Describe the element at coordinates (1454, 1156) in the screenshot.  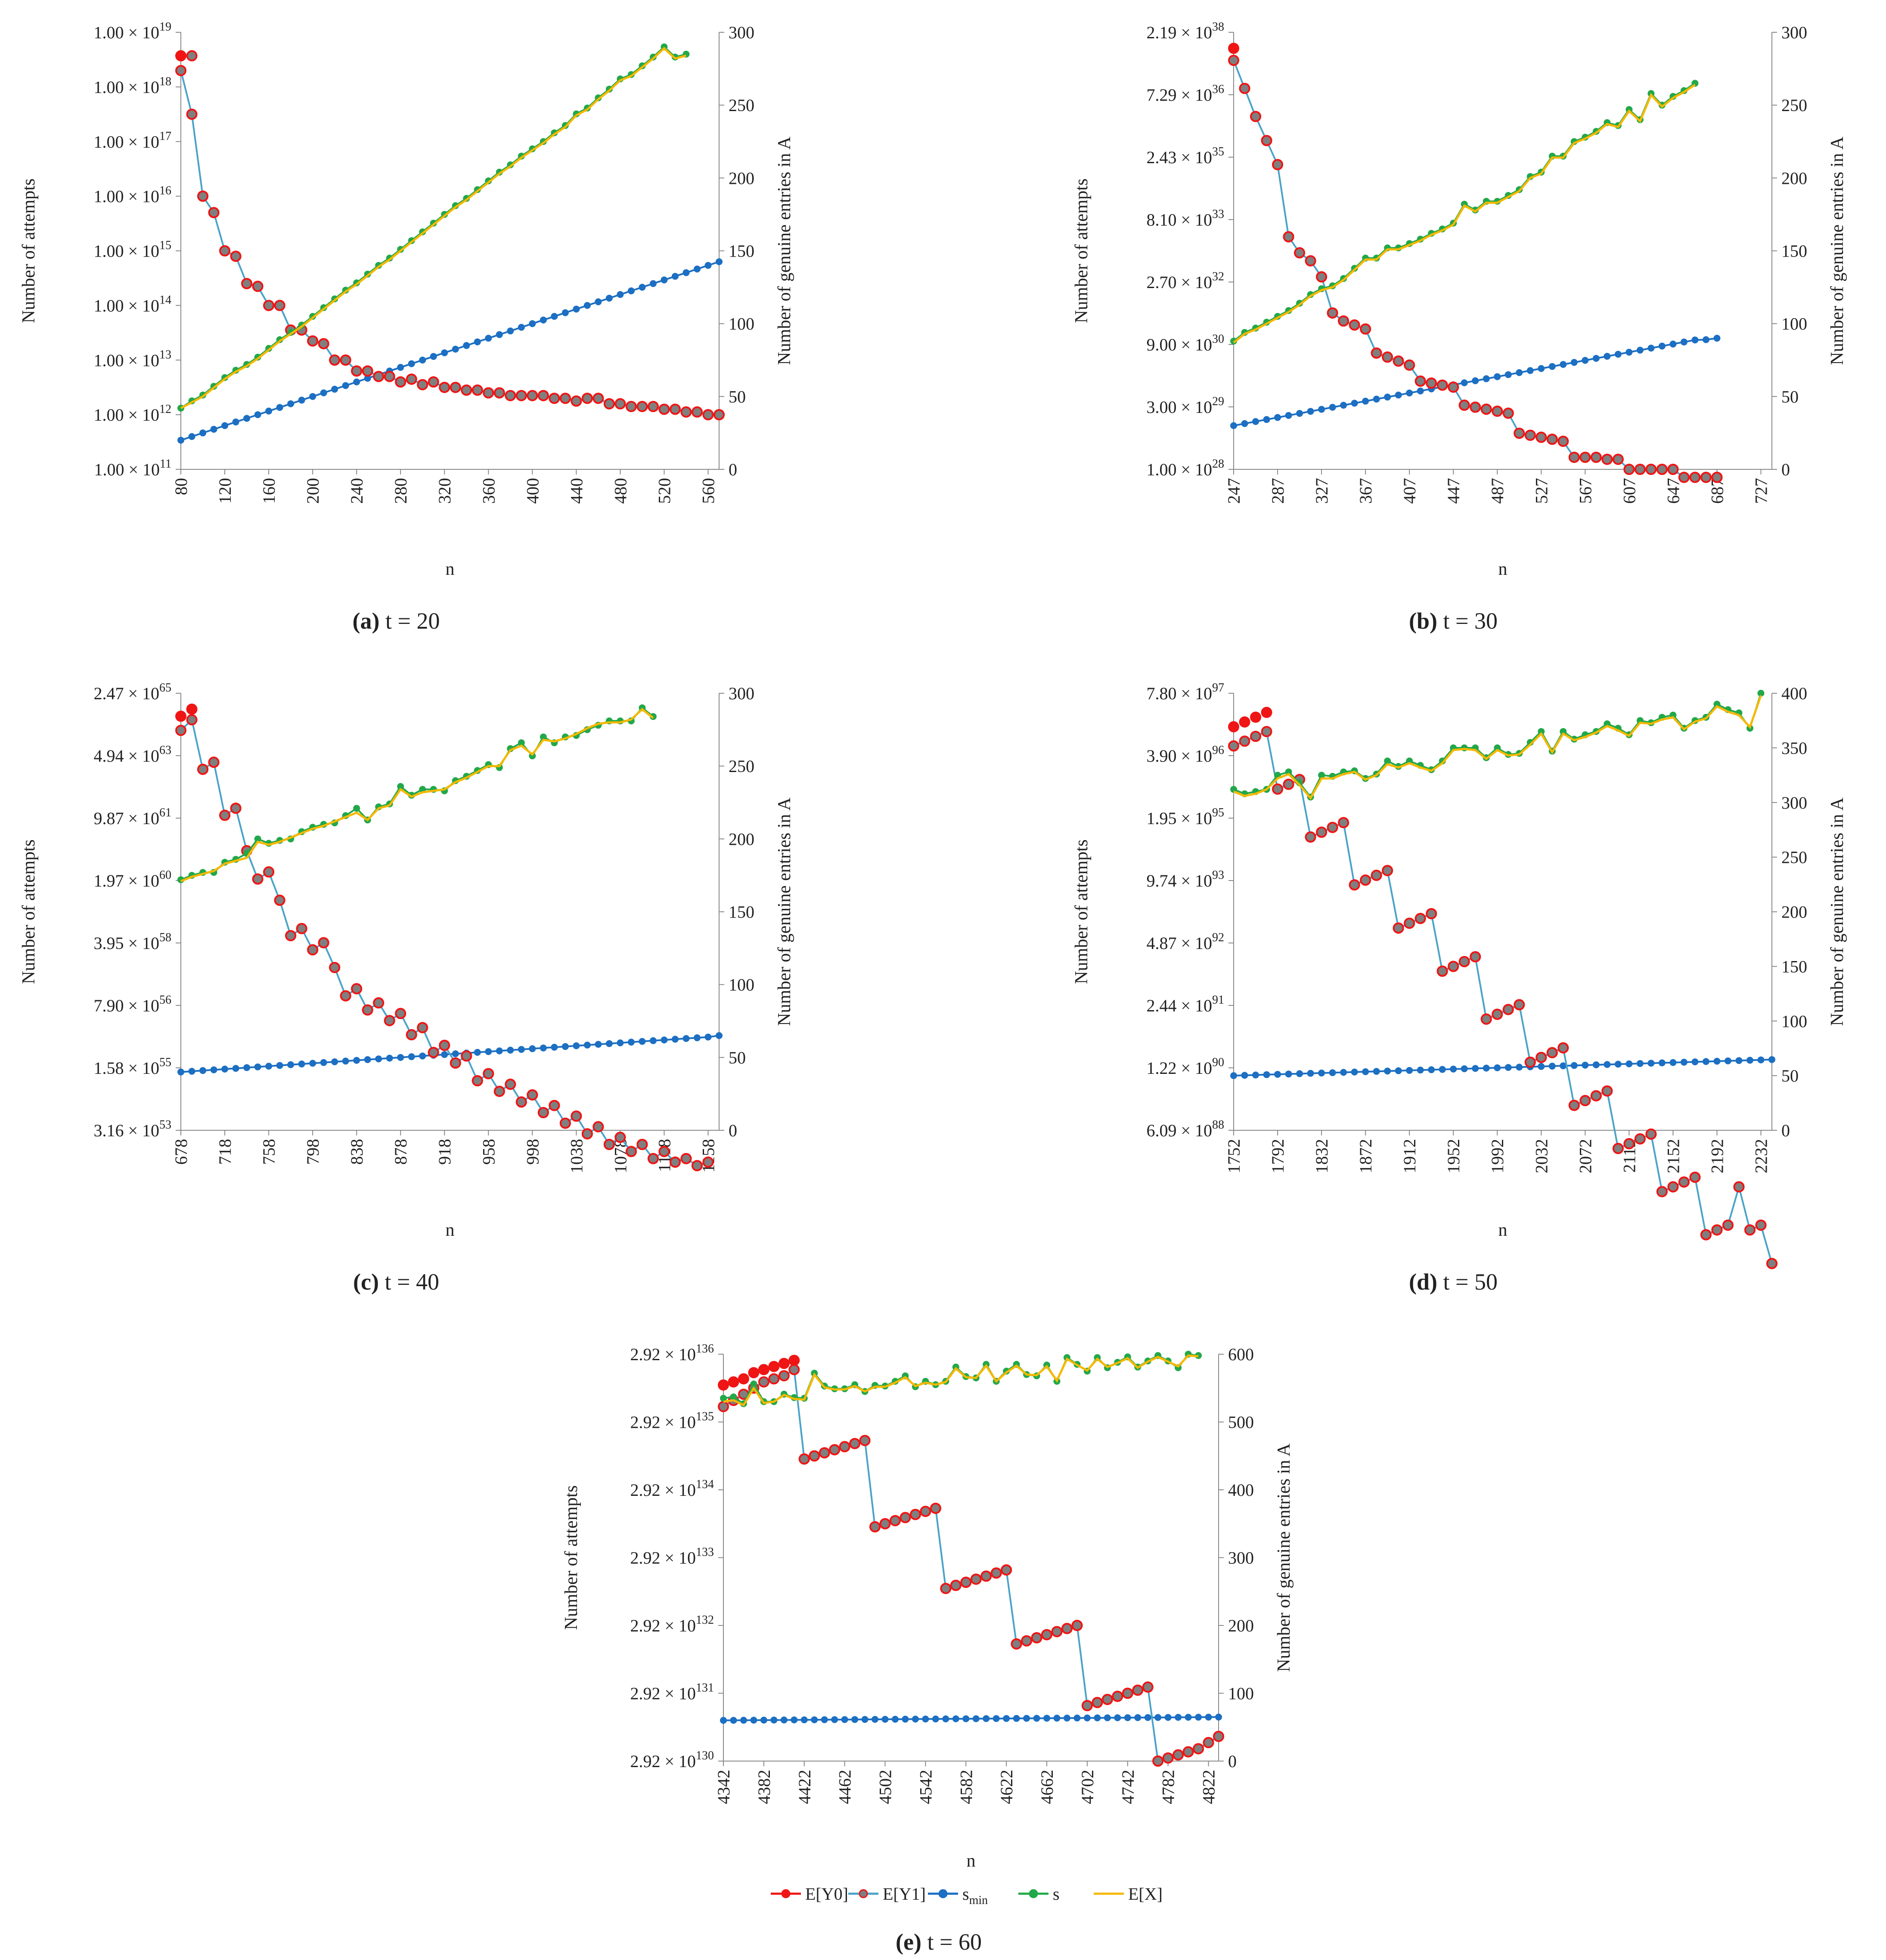
I see `x-tick-label: 1952` at that location.